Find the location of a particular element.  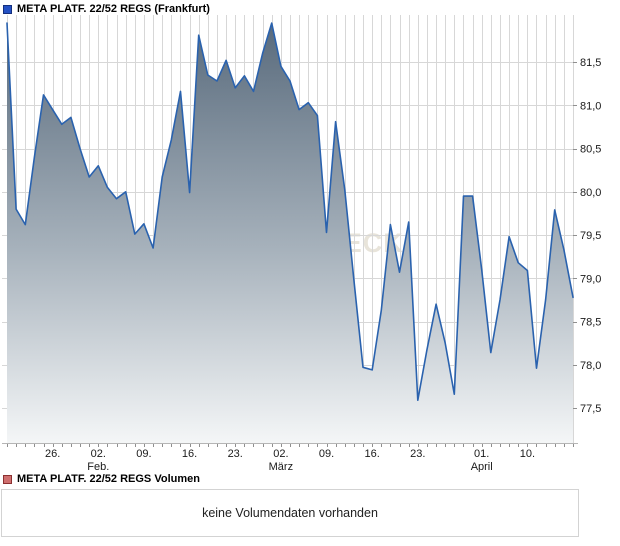

x-month-label: Feb. is located at coordinates (98, 466).